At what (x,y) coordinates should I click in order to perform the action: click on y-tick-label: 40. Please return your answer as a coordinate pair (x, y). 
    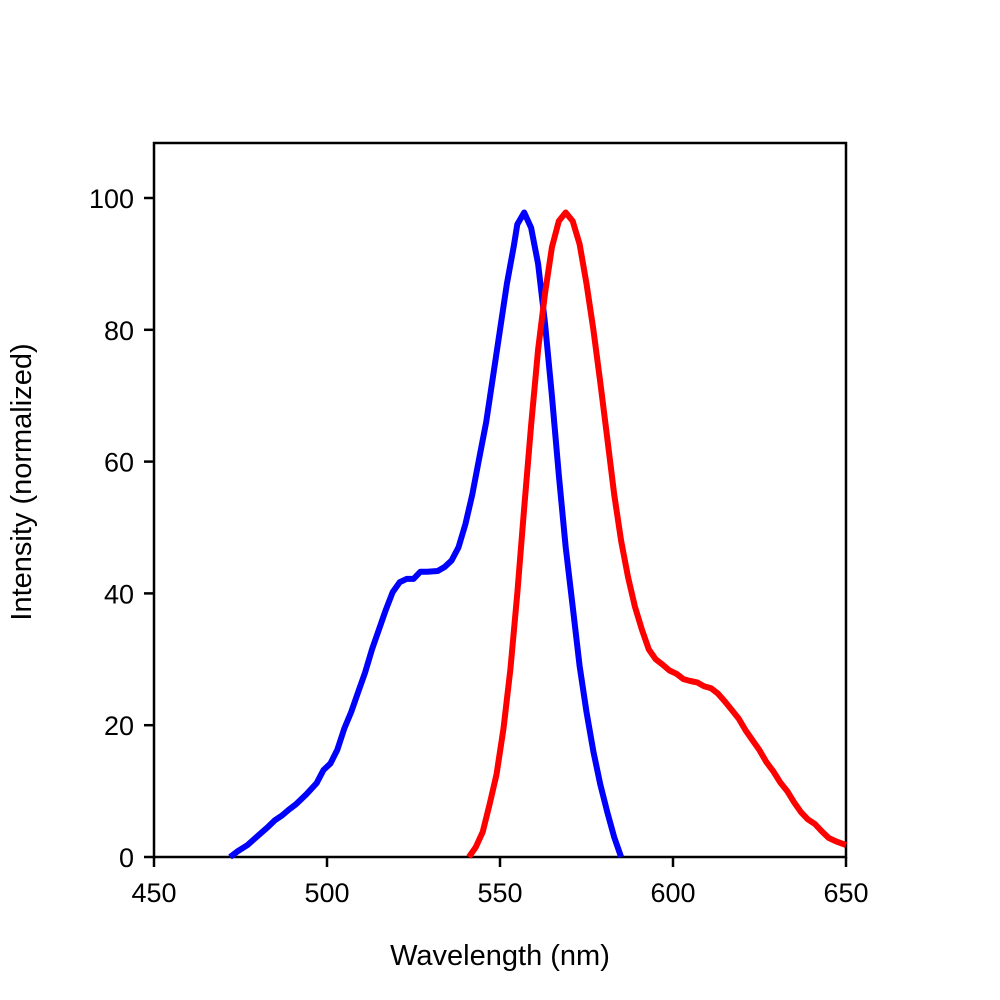
    Looking at the image, I should click on (119, 594).